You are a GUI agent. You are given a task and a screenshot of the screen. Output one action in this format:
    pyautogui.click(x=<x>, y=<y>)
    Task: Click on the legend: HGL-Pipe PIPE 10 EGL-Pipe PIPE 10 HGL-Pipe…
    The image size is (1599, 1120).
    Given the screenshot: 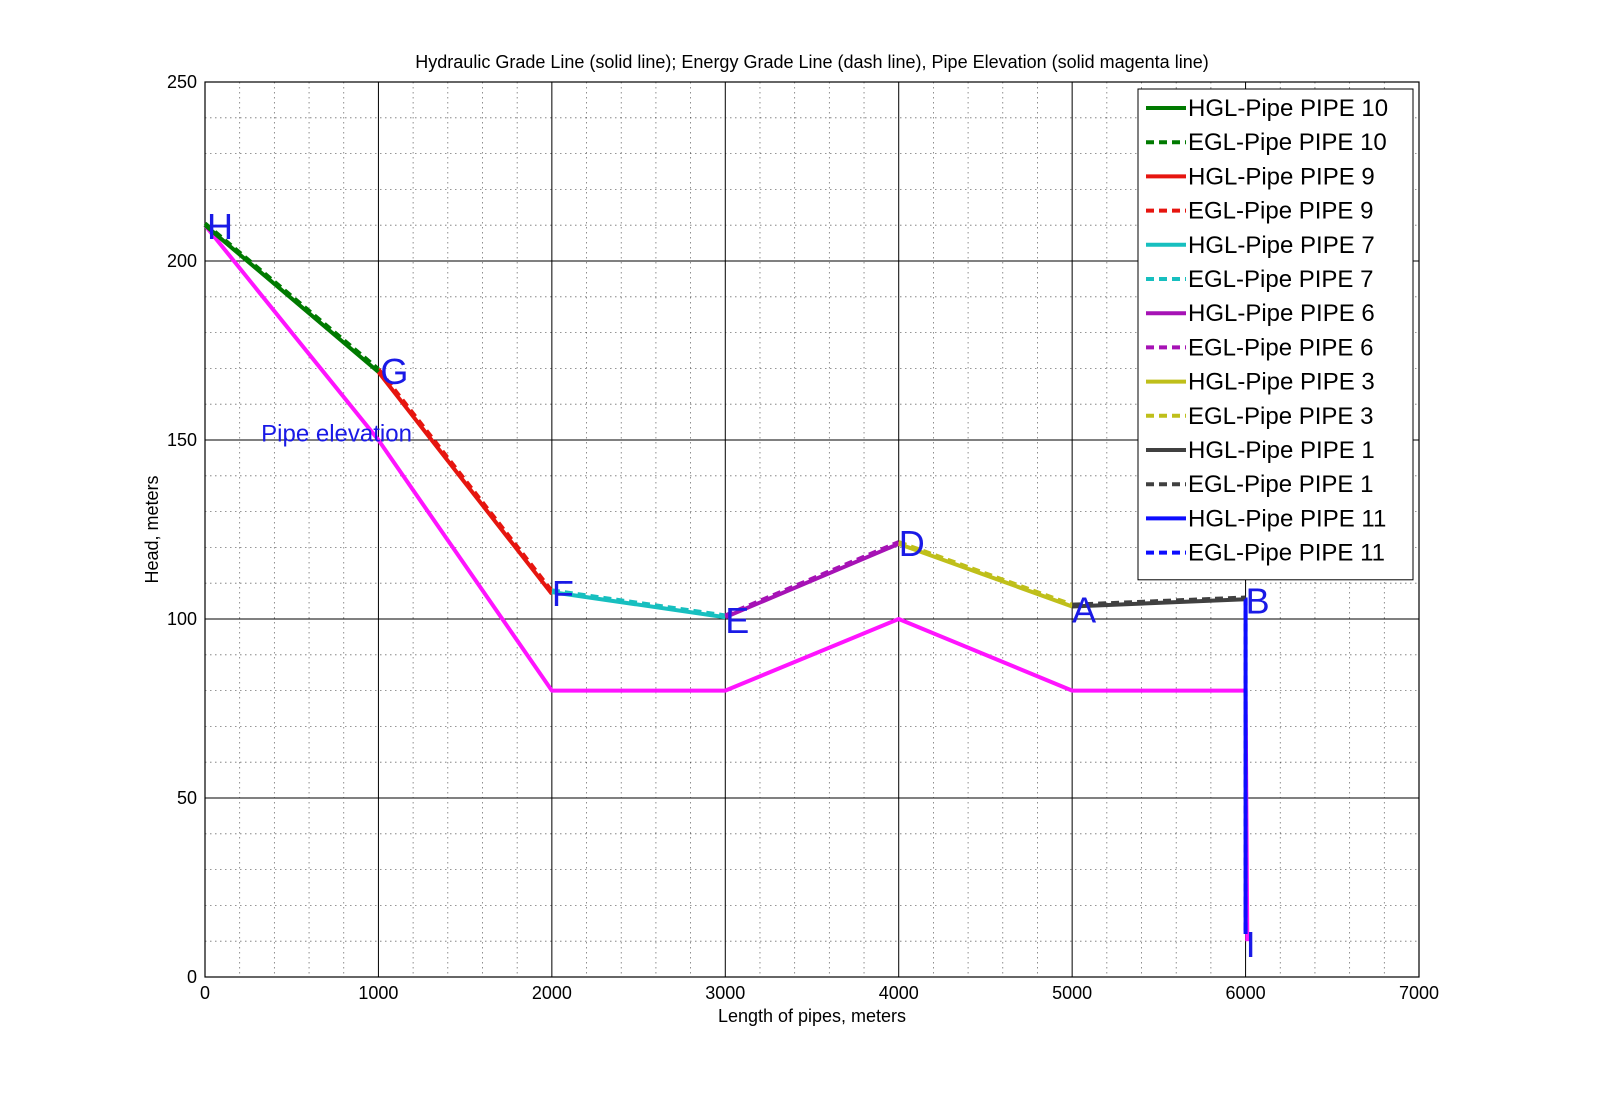 What is the action you would take?
    pyautogui.click(x=1275, y=334)
    